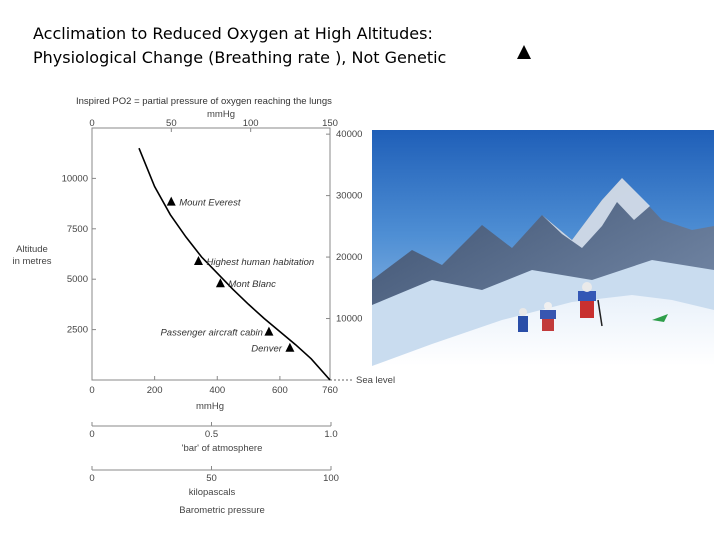 This screenshot has width=720, height=540. Describe the element at coordinates (91, 123) in the screenshot. I see `top-tick-label: 0` at that location.